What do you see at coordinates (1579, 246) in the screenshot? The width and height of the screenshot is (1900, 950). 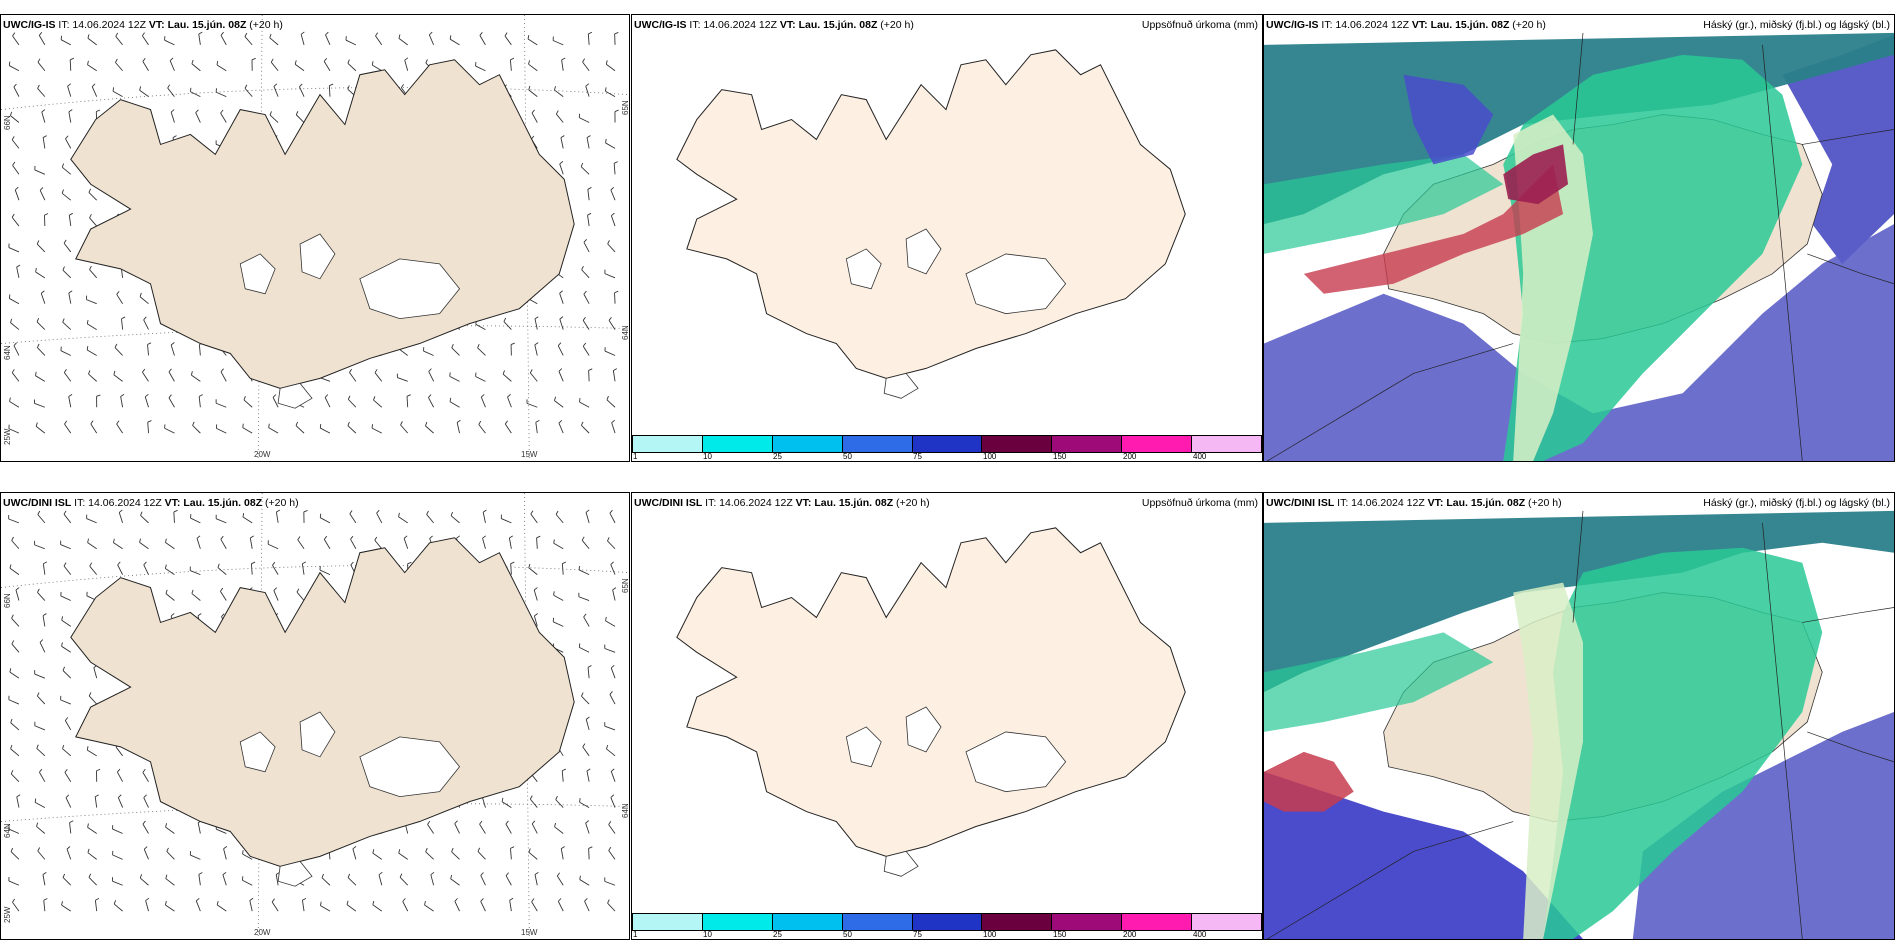 I see `cloud-cover-map` at bounding box center [1579, 246].